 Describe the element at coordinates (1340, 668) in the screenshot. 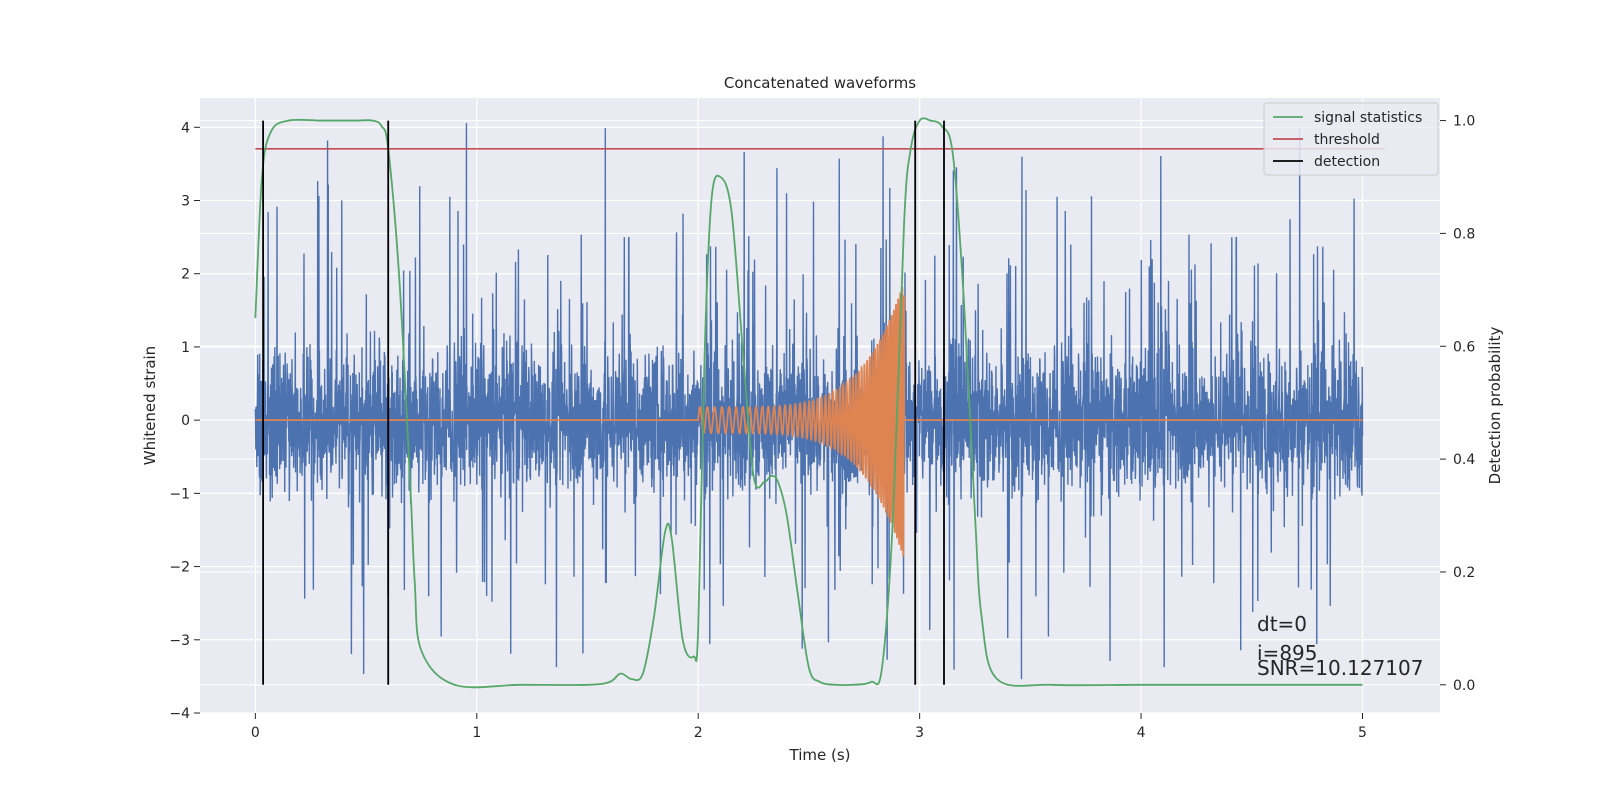

I see `annotation-text: SNR=10.127107` at that location.